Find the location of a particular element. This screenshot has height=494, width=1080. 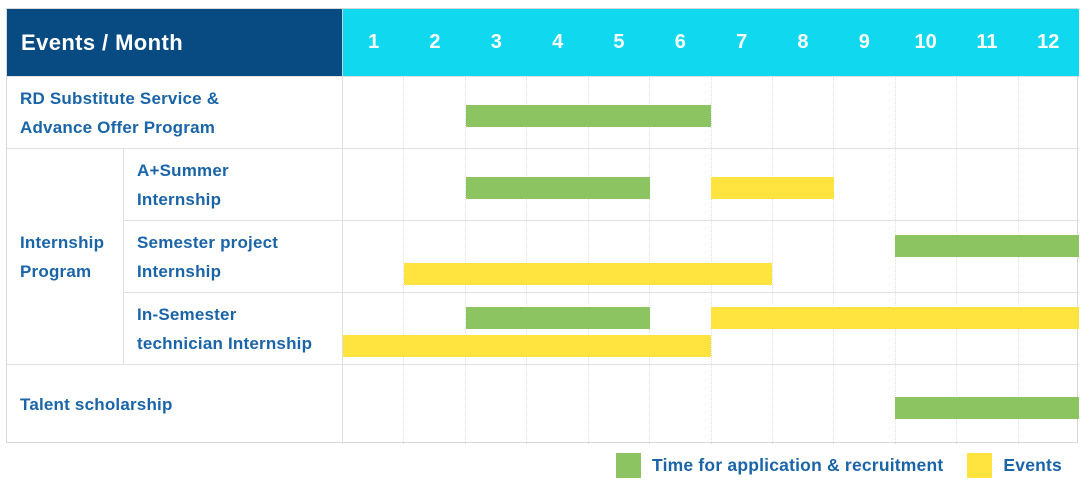

month-header-6: 6 is located at coordinates (680, 42).